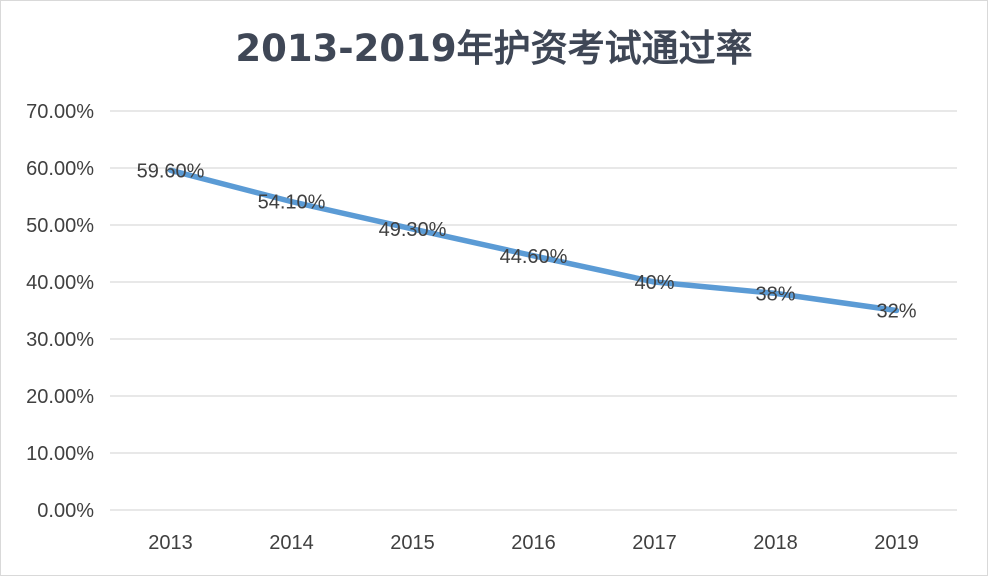  What do you see at coordinates (60, 112) in the screenshot?
I see `y-tick-label: 70.00%` at bounding box center [60, 112].